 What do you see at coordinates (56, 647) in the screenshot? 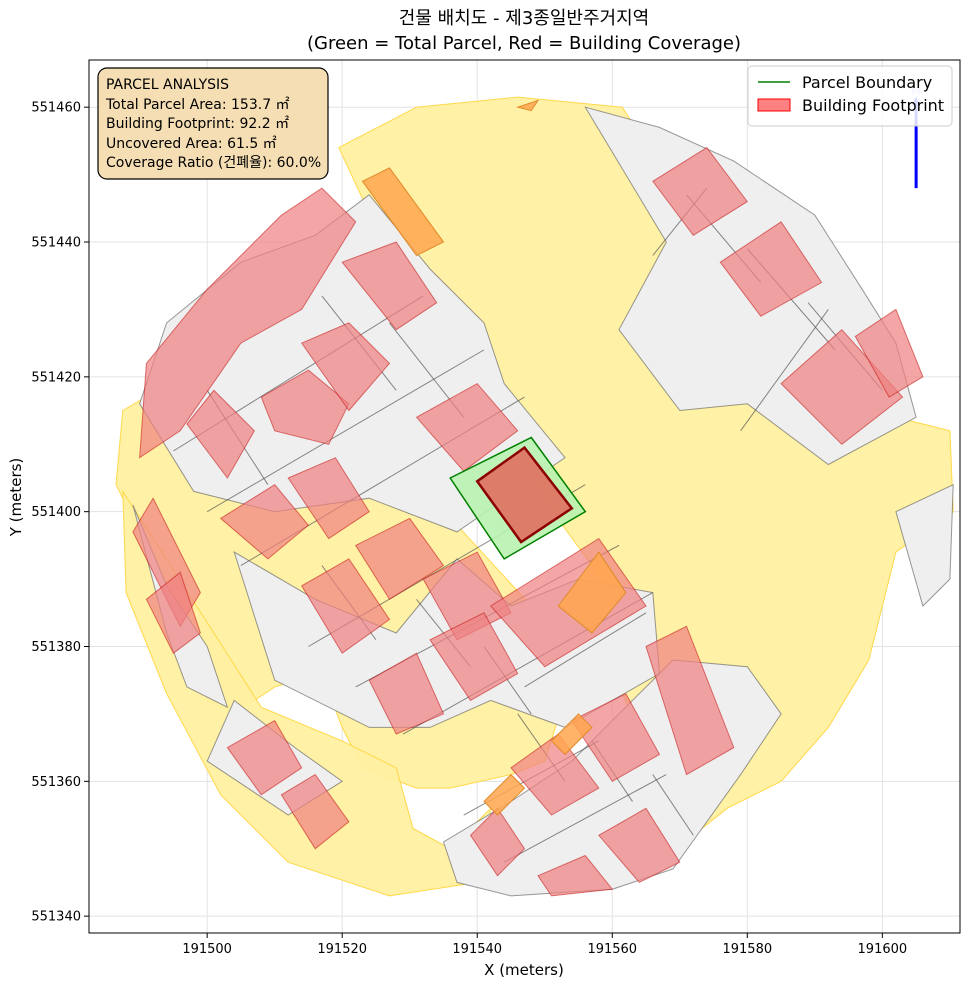
I see `y-tick-label: 551380` at bounding box center [56, 647].